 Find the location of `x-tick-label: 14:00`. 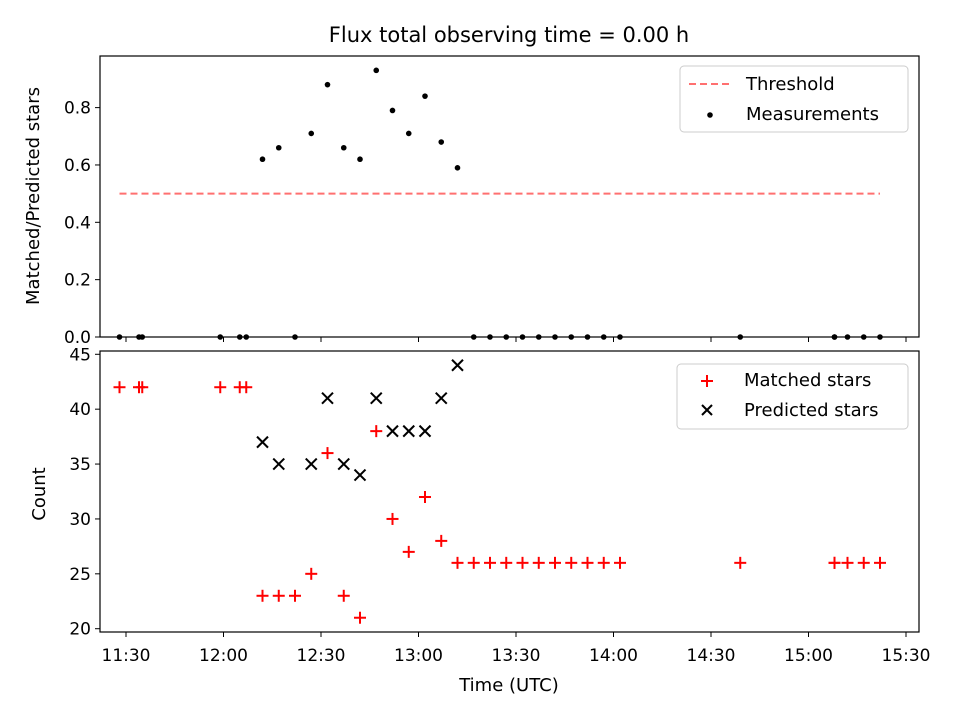

x-tick-label: 14:00 is located at coordinates (613, 656).